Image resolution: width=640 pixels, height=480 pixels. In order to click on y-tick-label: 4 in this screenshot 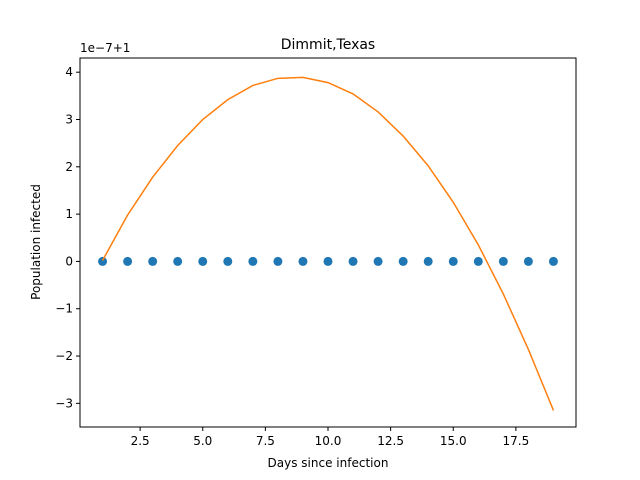, I will do `click(69, 72)`.